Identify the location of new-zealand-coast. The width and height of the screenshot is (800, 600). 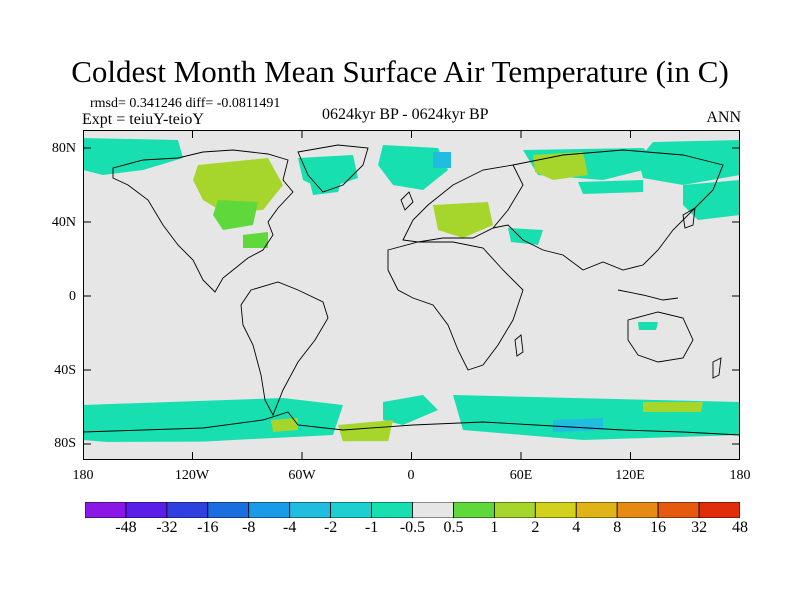
(717, 368).